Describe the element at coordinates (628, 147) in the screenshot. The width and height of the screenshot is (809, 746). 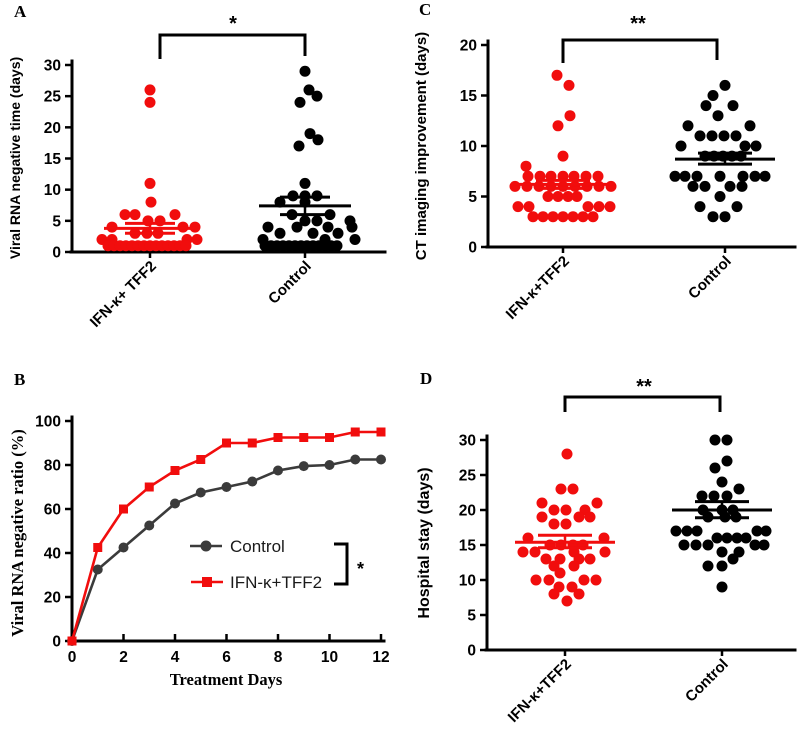
I see `panel-c-plot-area: 0 5 10 15 20` at that location.